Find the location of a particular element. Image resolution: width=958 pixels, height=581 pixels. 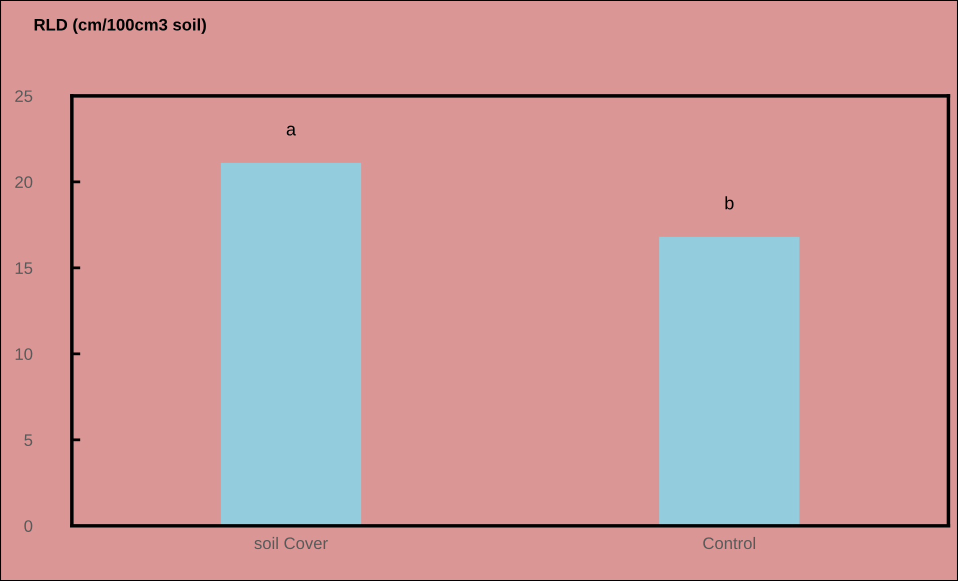

y-tick-label: 10 is located at coordinates (24, 354).